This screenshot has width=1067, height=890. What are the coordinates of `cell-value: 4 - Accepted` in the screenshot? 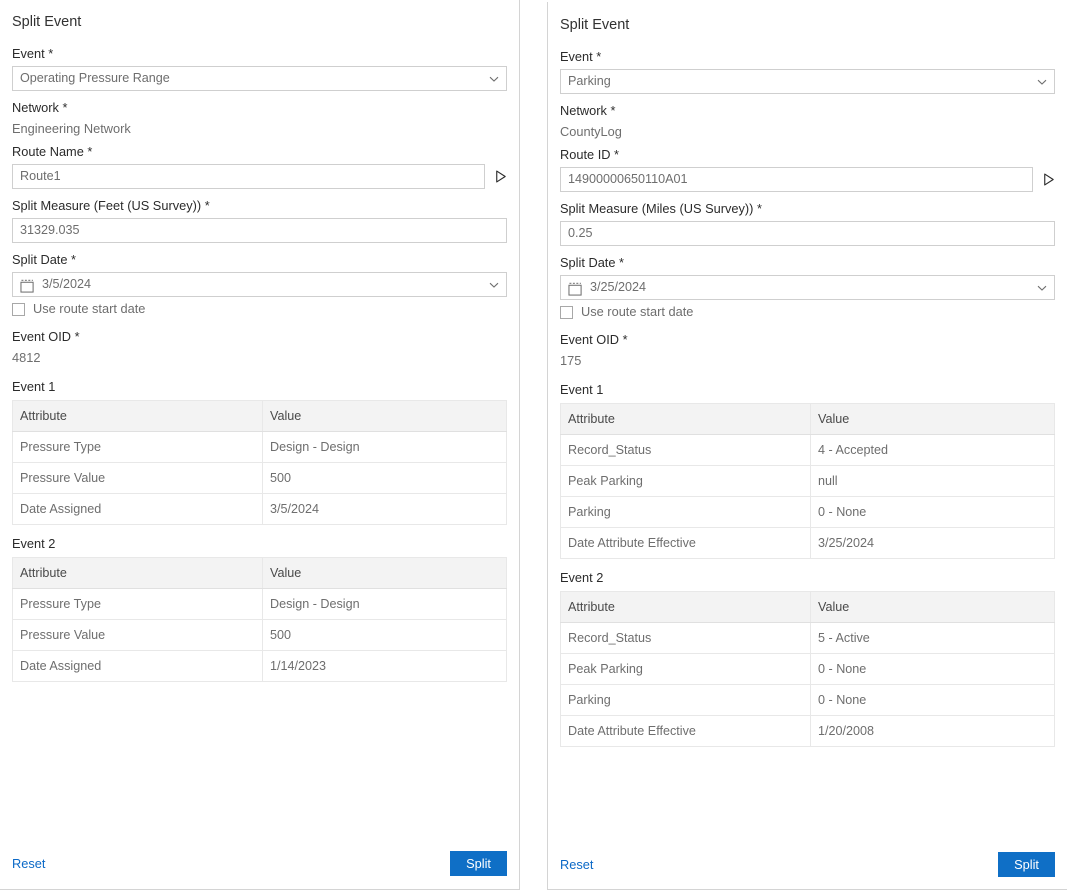 It's located at (932, 450).